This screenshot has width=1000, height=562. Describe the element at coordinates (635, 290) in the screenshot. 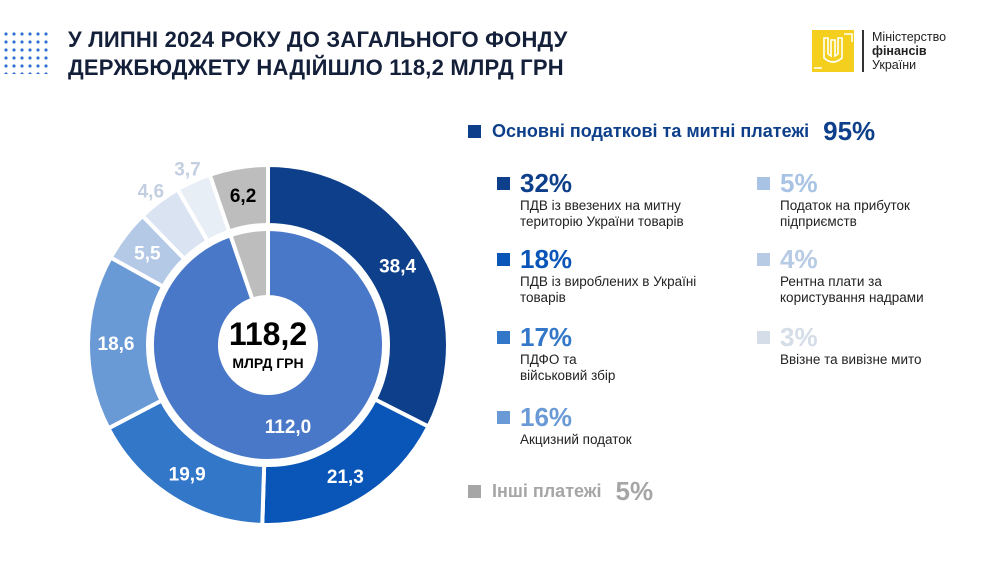

I see `legend-item-desc: ПДВ із вироблених в Україні товарів` at that location.